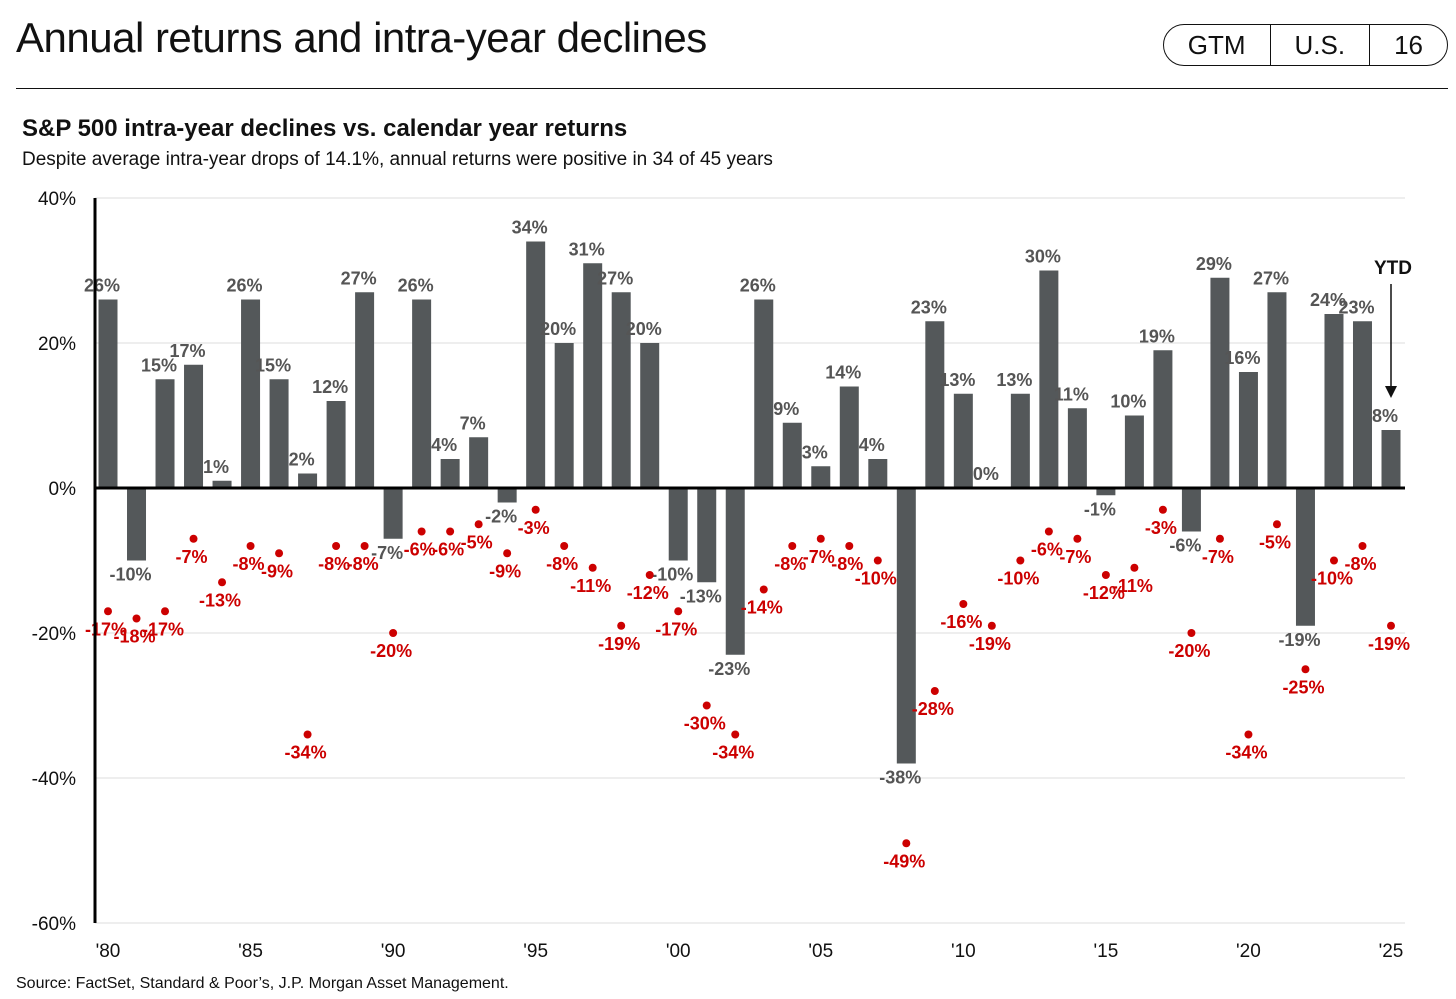 Image resolution: width=1456 pixels, height=999 pixels. What do you see at coordinates (729, 669) in the screenshot?
I see `return-label: -23%` at bounding box center [729, 669].